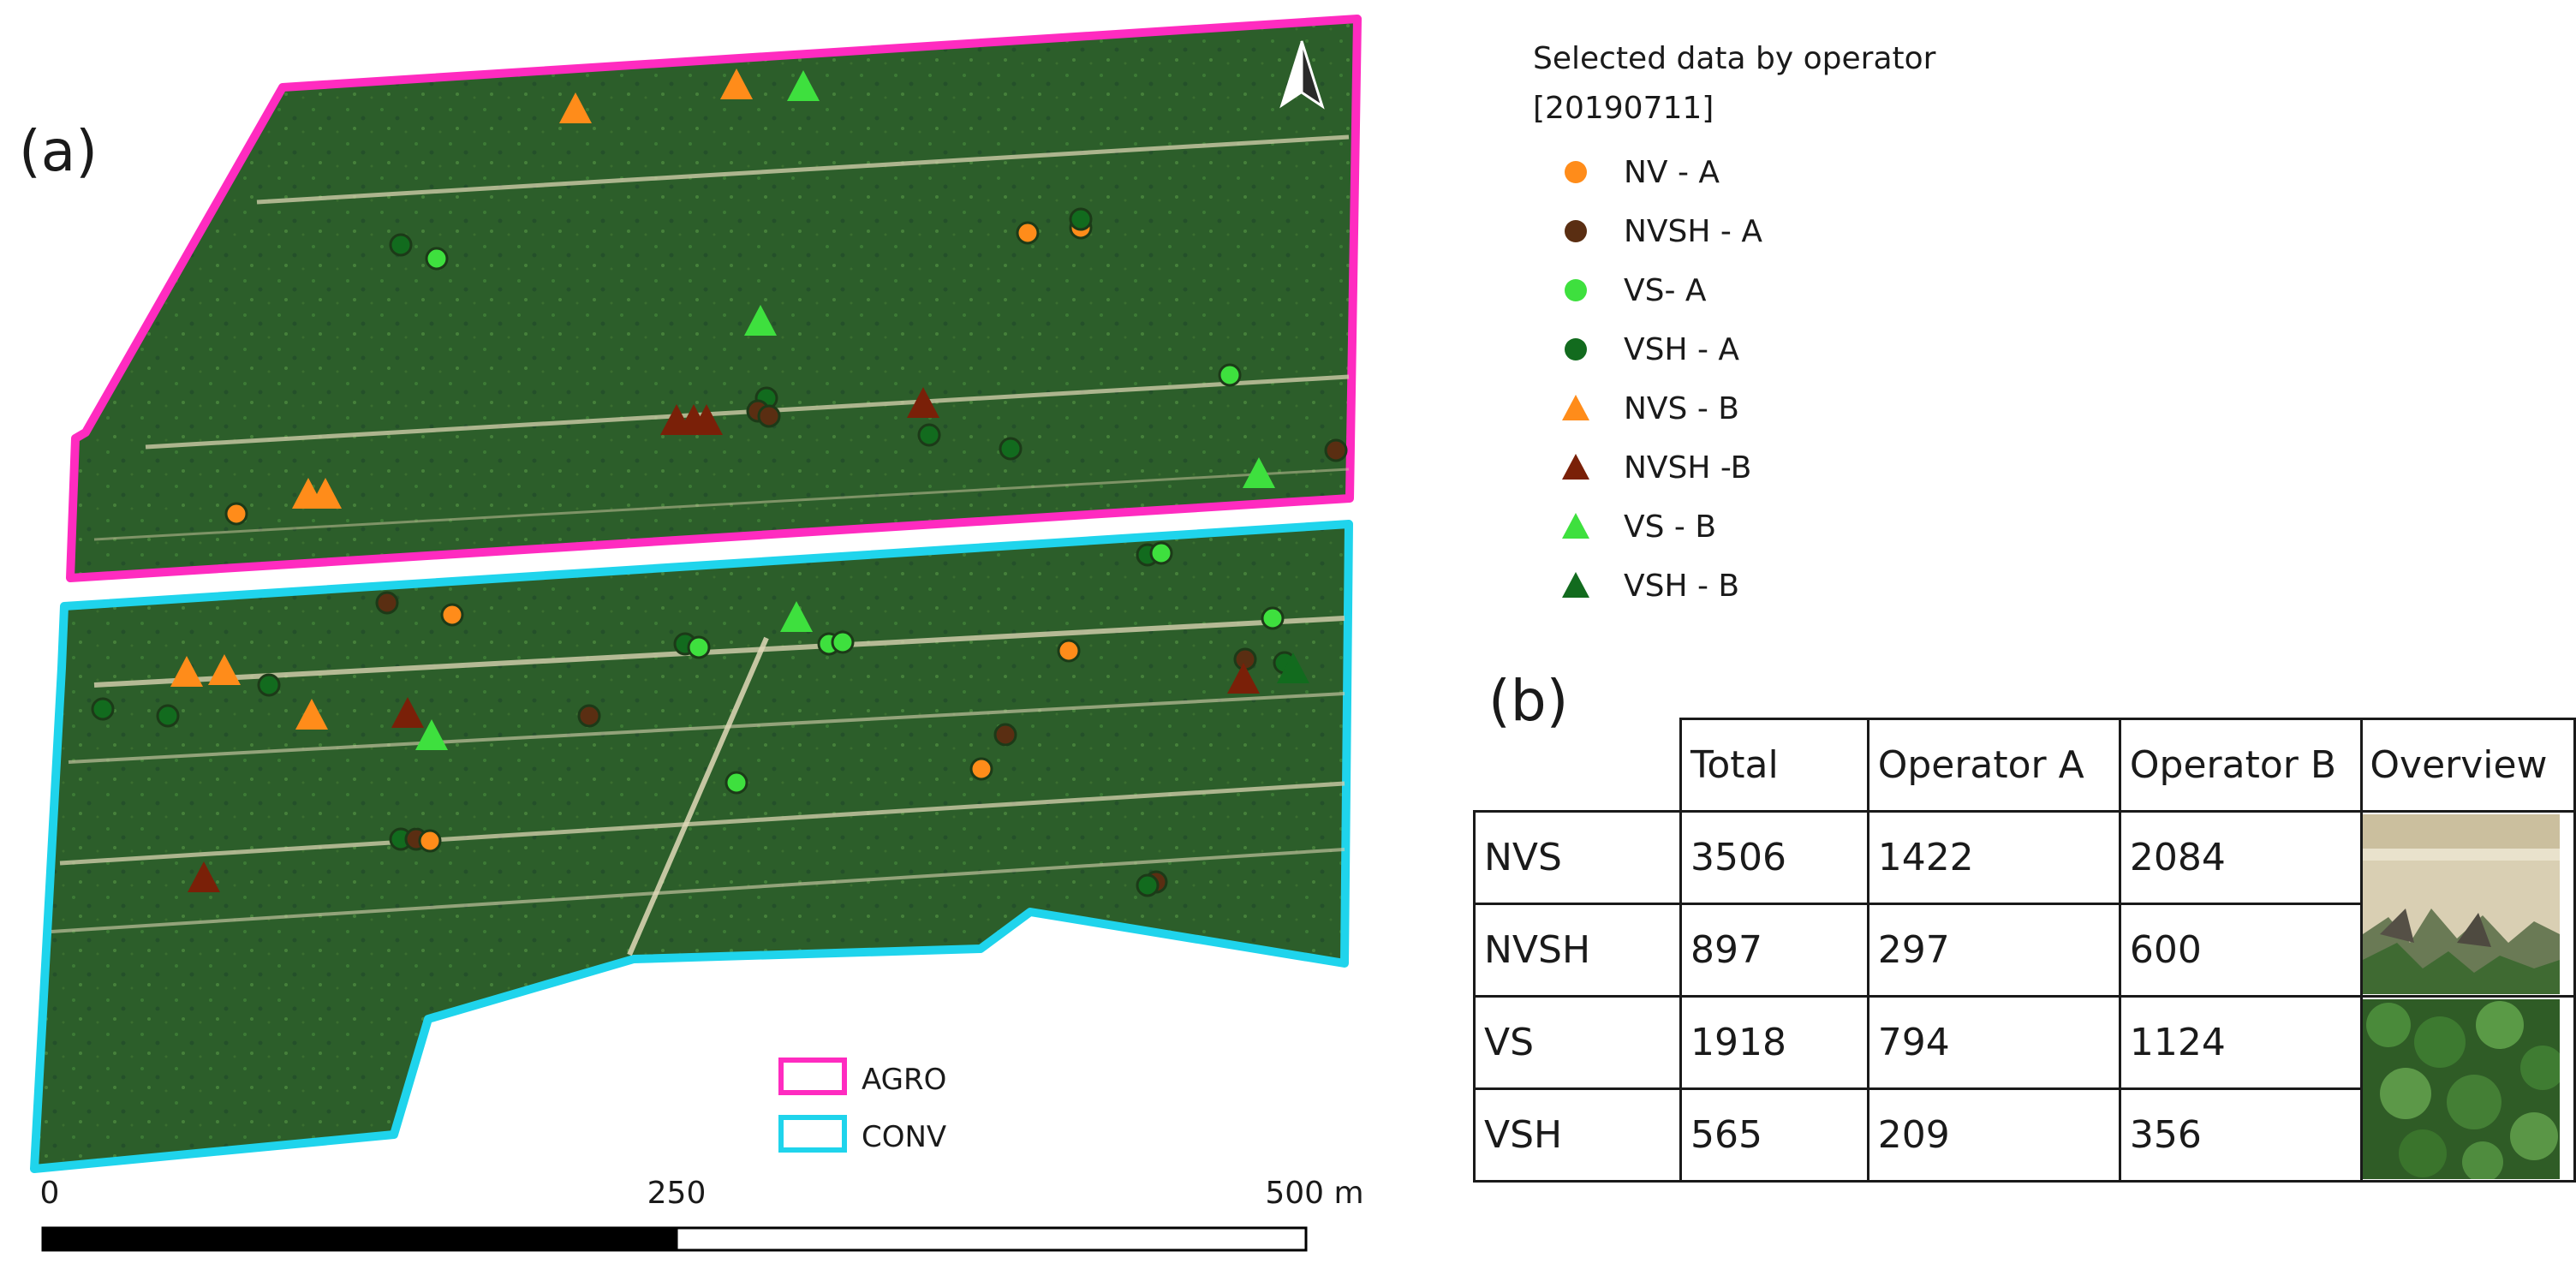 This screenshot has height=1281, width=2576. Describe the element at coordinates (1993, 951) in the screenshot. I see `cell-operator-a: 297` at that location.